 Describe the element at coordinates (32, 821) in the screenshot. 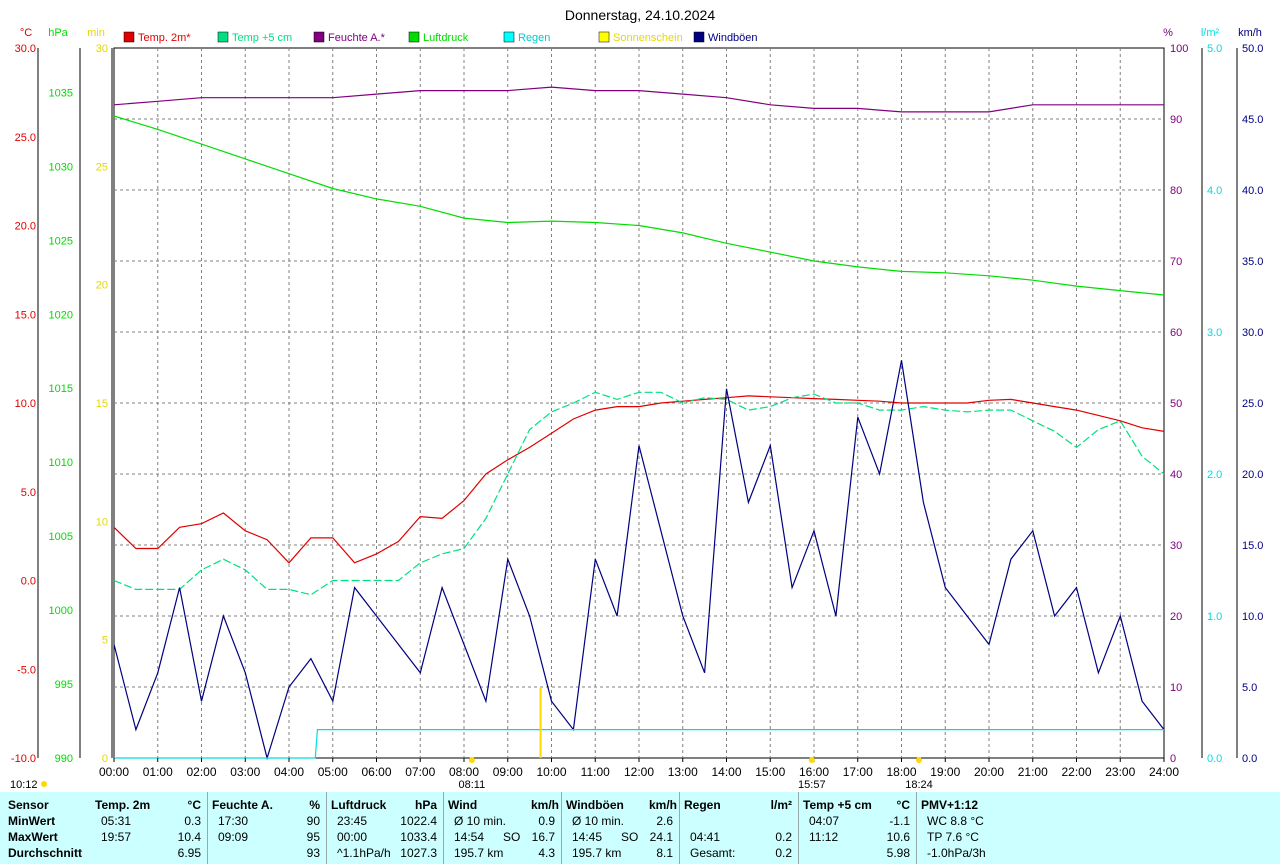

I see `stats-row-label: MinWert` at that location.